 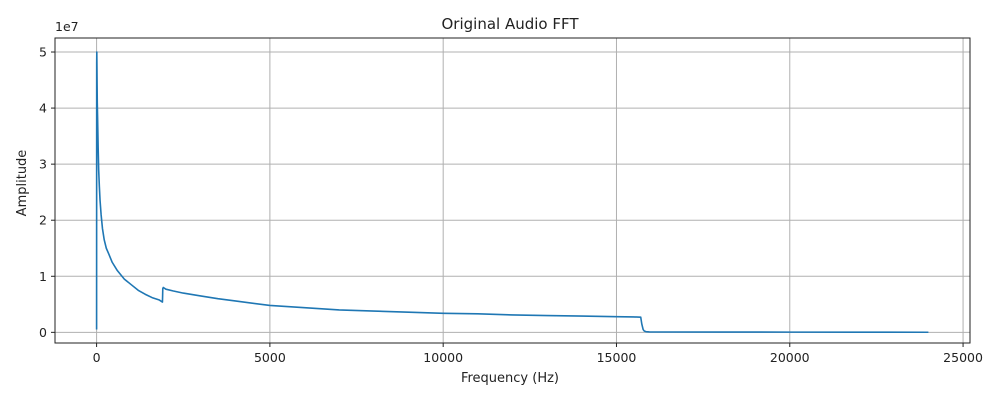 What do you see at coordinates (43, 52) in the screenshot?
I see `y-tick-label: 5` at bounding box center [43, 52].